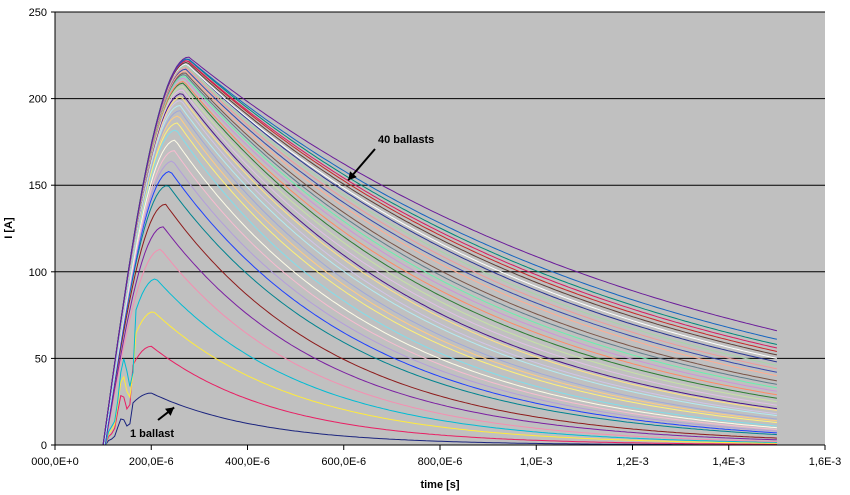  What do you see at coordinates (38, 186) in the screenshot?
I see `y-tick-label: 150` at bounding box center [38, 186].